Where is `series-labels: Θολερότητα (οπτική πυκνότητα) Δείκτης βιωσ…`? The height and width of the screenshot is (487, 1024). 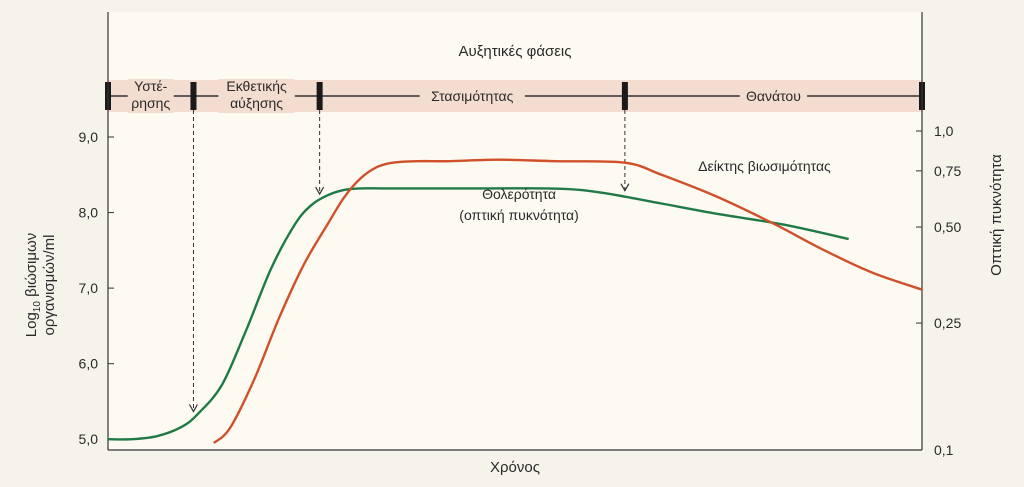
series-labels: Θολερότητα (οπτική πυκνότητα) Δείκτης βιωσ… is located at coordinates (645, 190).